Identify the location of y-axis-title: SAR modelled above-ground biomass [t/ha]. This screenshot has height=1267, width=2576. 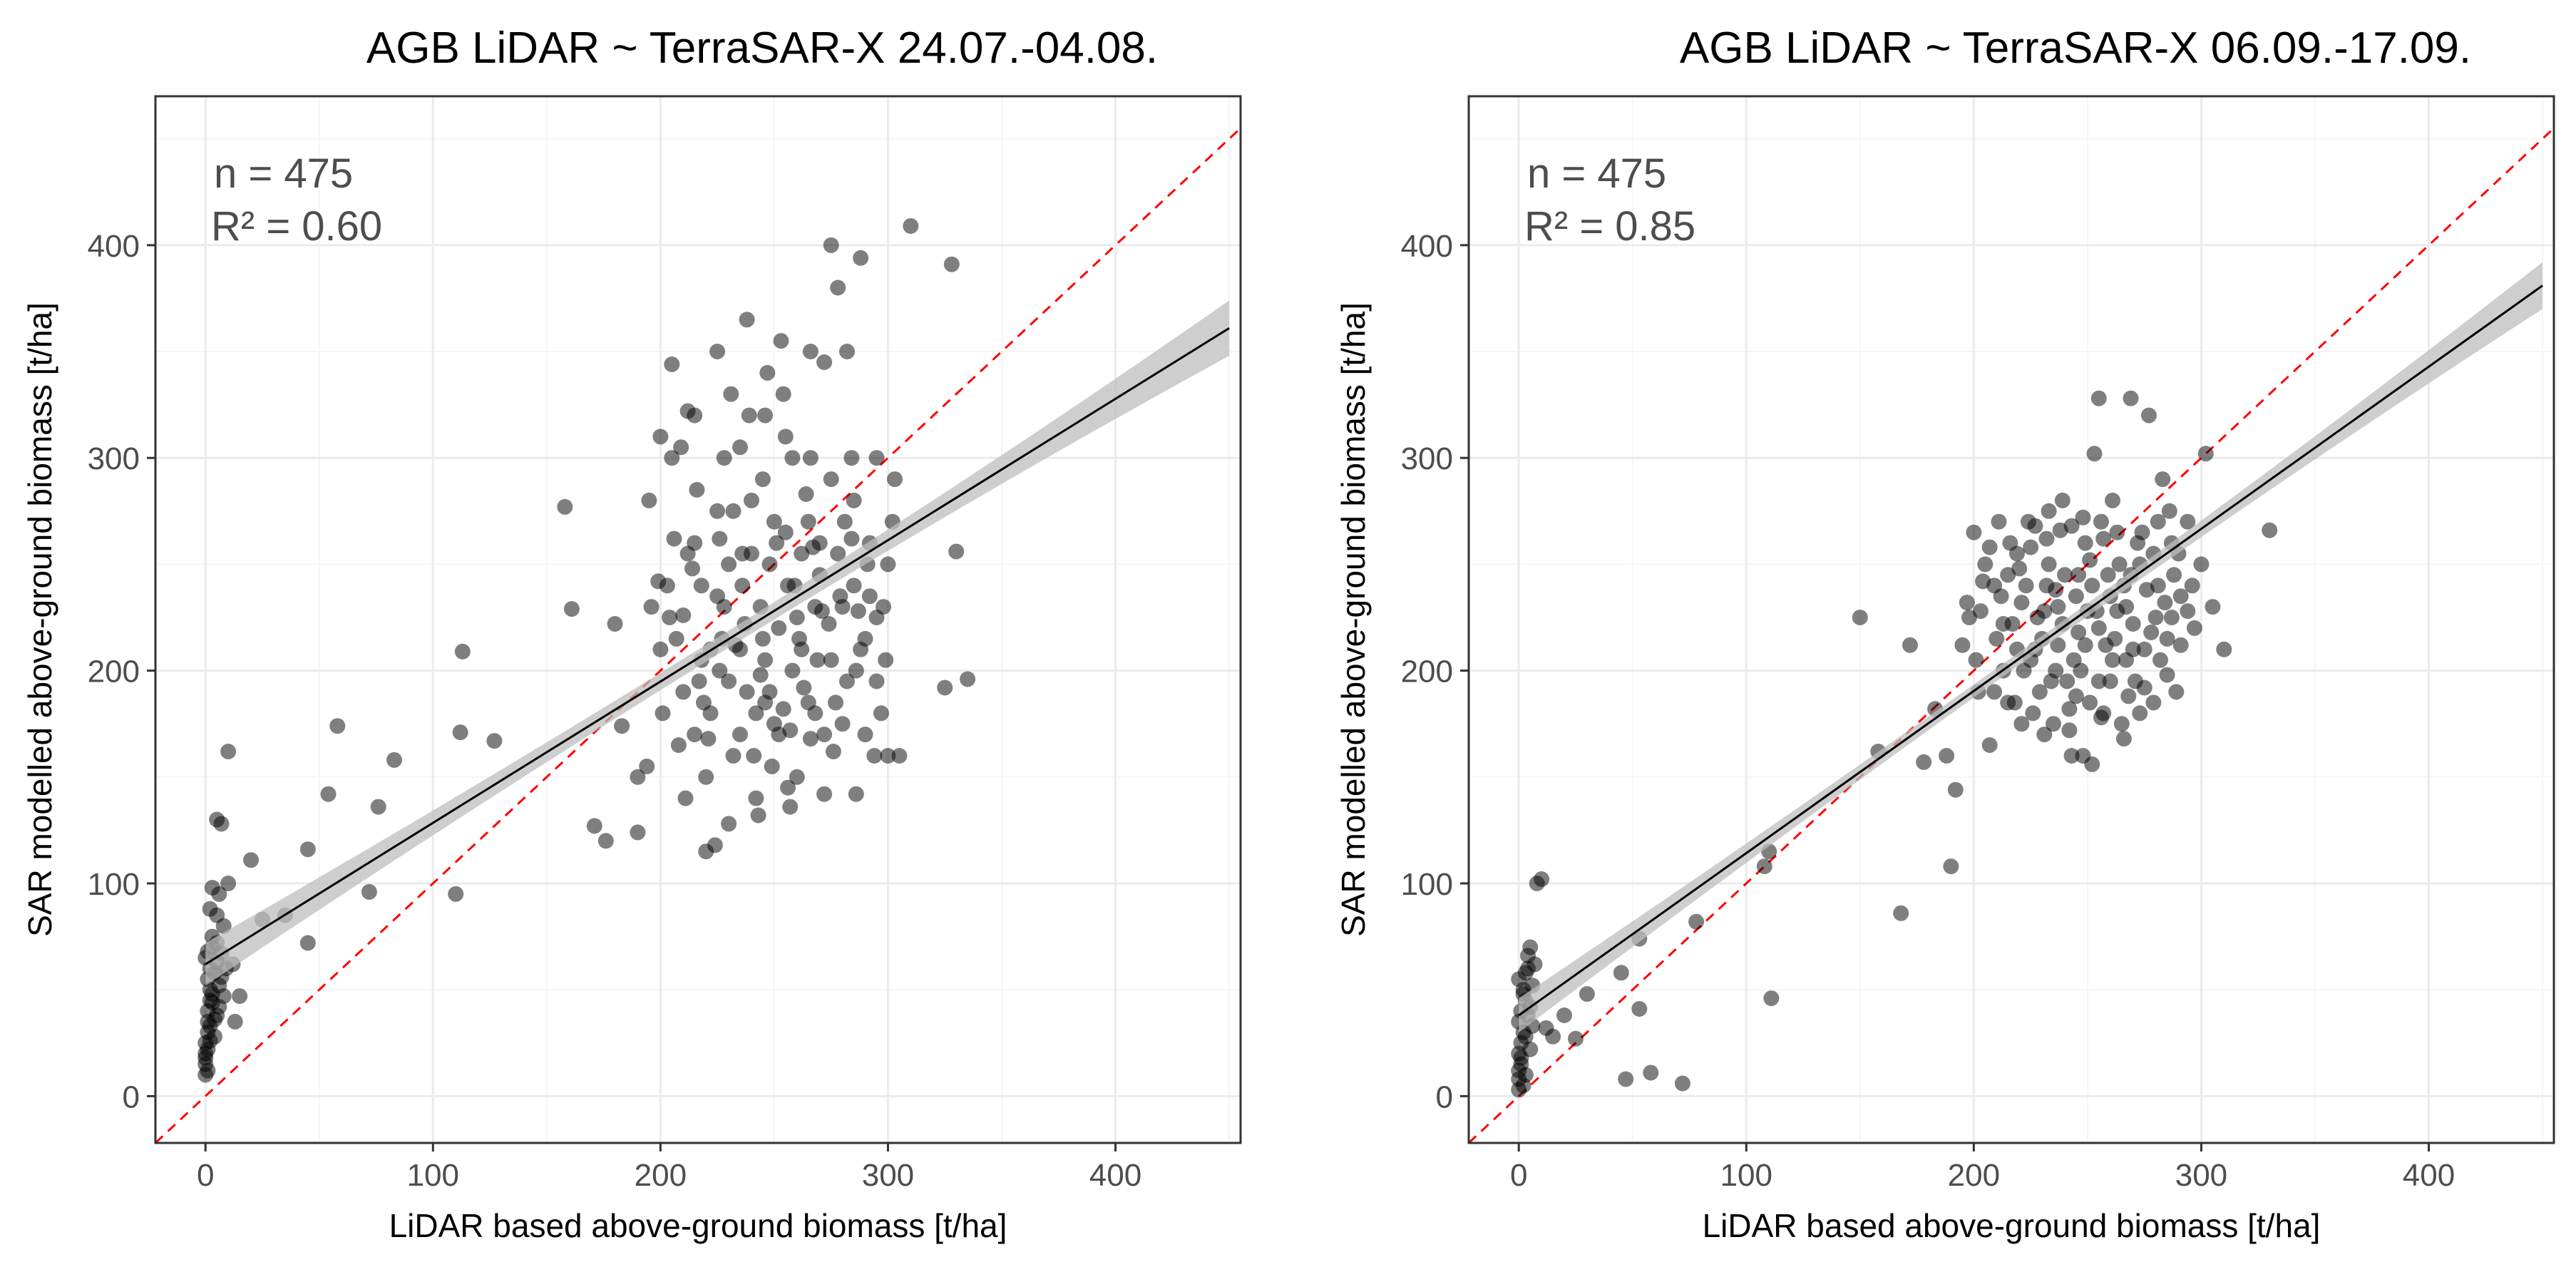
(1353, 619).